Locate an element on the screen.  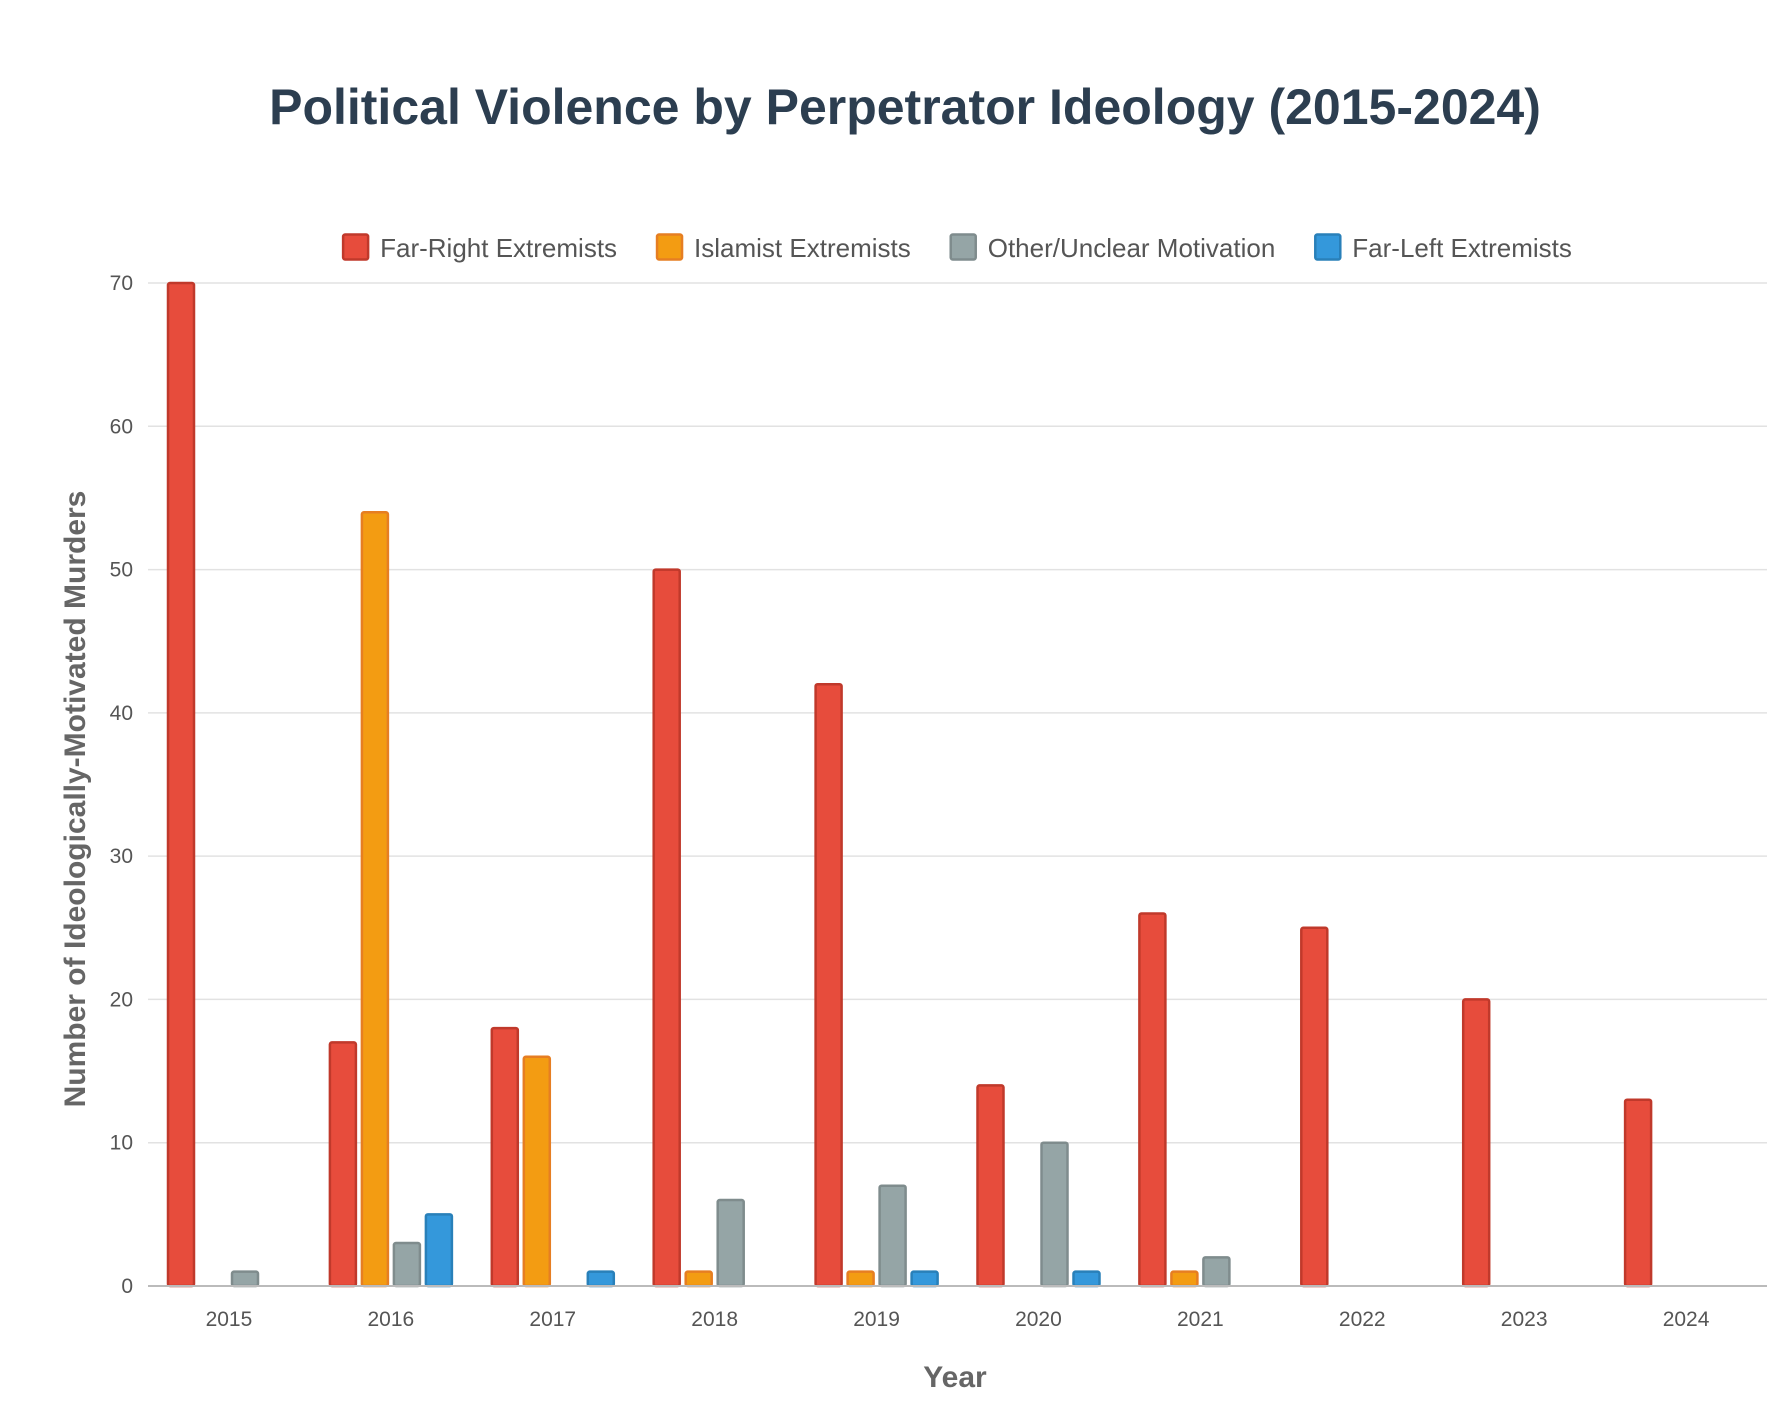
legend-item-far-left-extremists: Far-Left Extremists is located at coordinates (1443, 248).